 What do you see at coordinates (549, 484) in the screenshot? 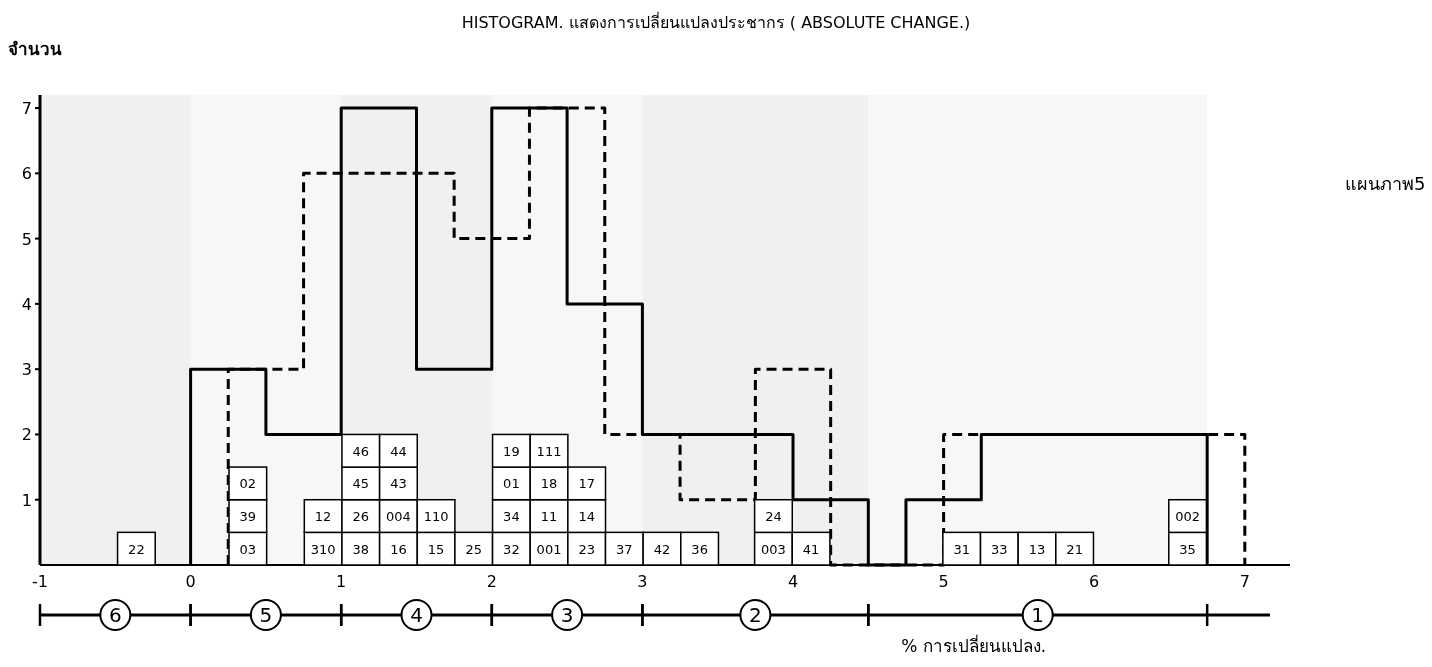
I see `annotation: 18` at bounding box center [549, 484].